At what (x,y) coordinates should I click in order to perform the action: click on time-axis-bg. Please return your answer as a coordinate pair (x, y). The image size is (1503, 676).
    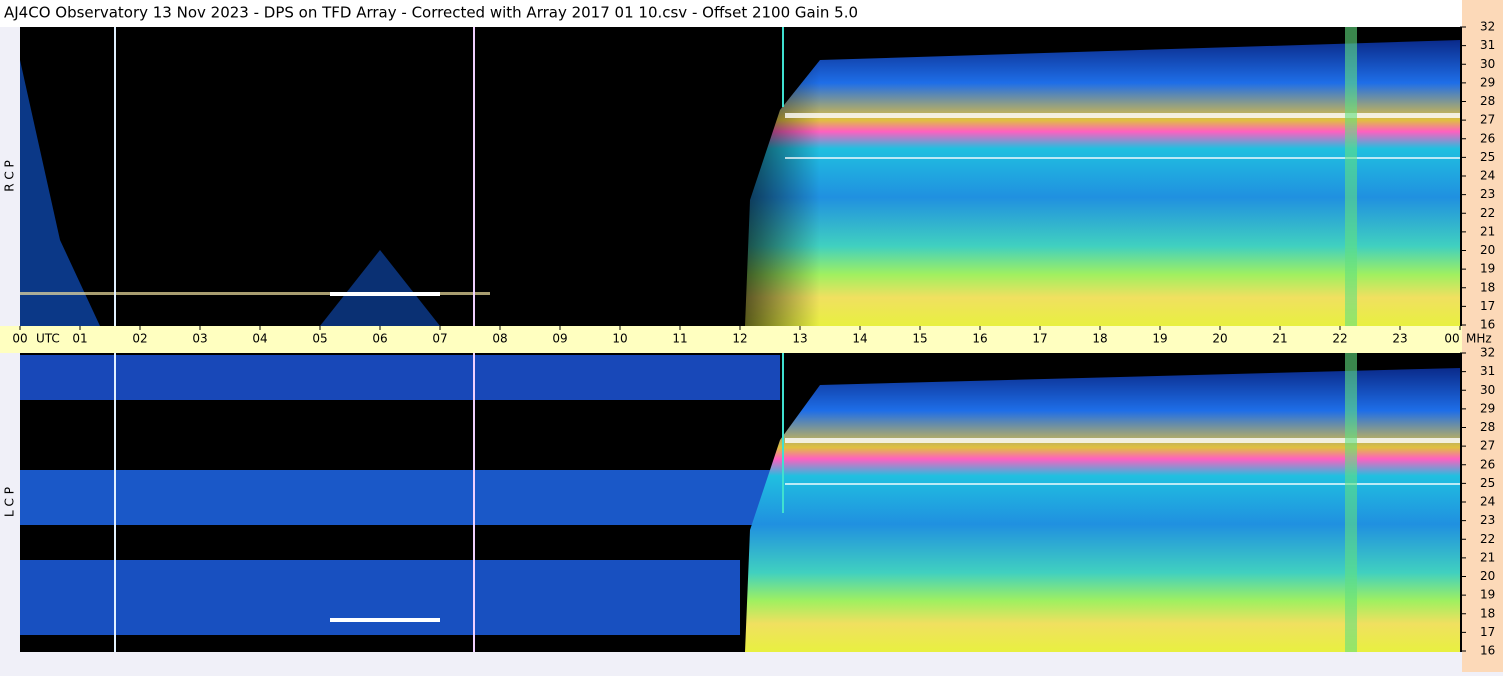
    Looking at the image, I should click on (731, 339).